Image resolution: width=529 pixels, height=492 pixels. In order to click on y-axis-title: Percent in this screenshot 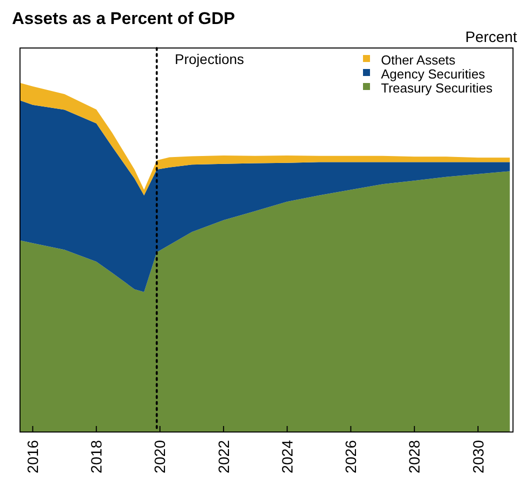, I will do `click(491, 37)`.